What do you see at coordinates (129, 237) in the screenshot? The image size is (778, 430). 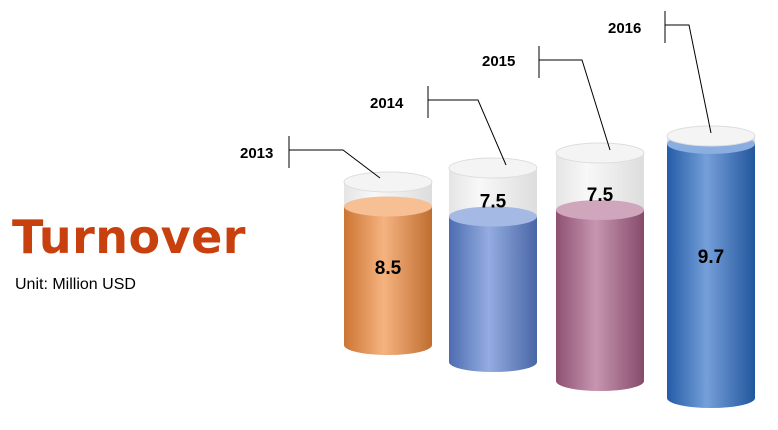 I see `chart-title: Turnover` at bounding box center [129, 237].